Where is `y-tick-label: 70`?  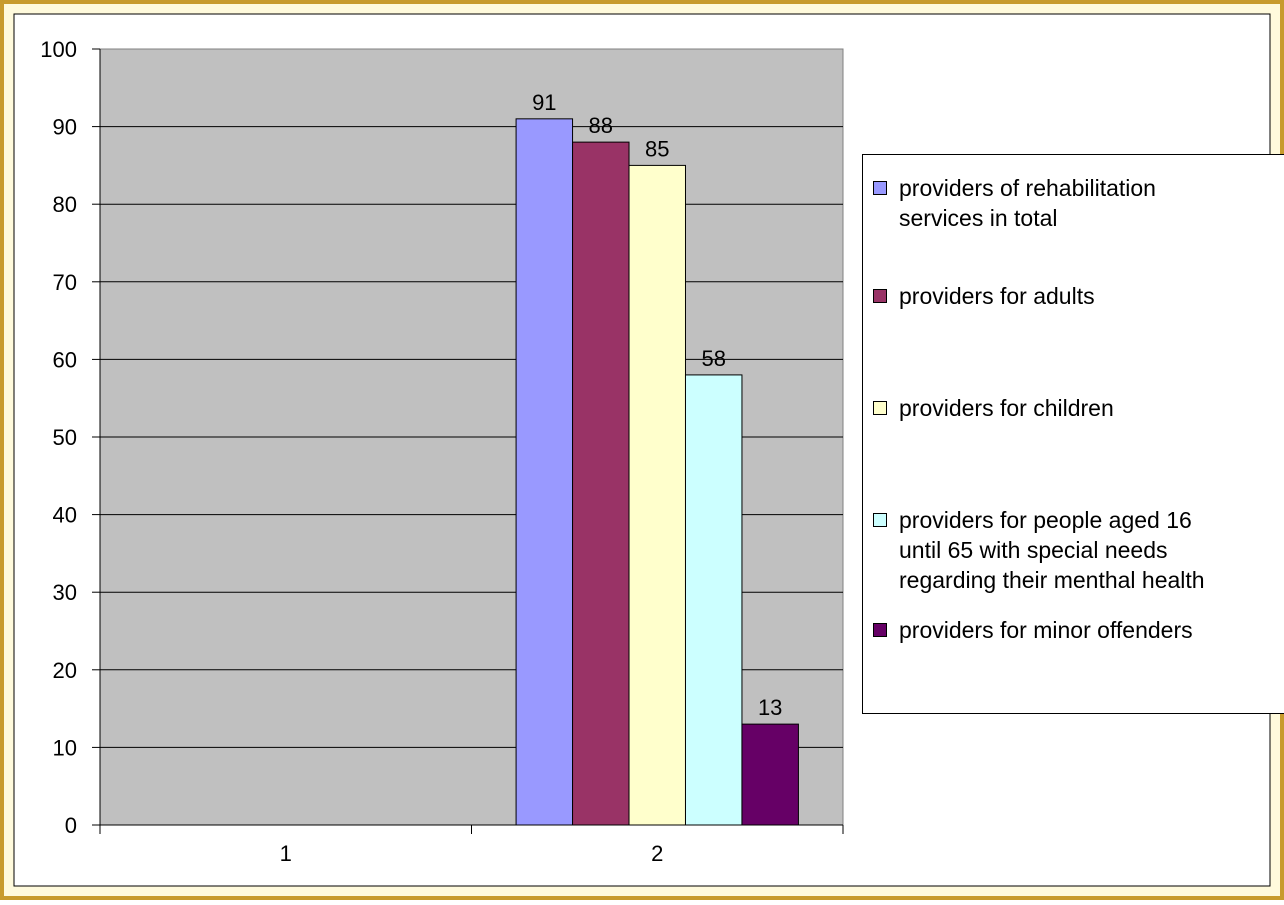
y-tick-label: 70 is located at coordinates (65, 282).